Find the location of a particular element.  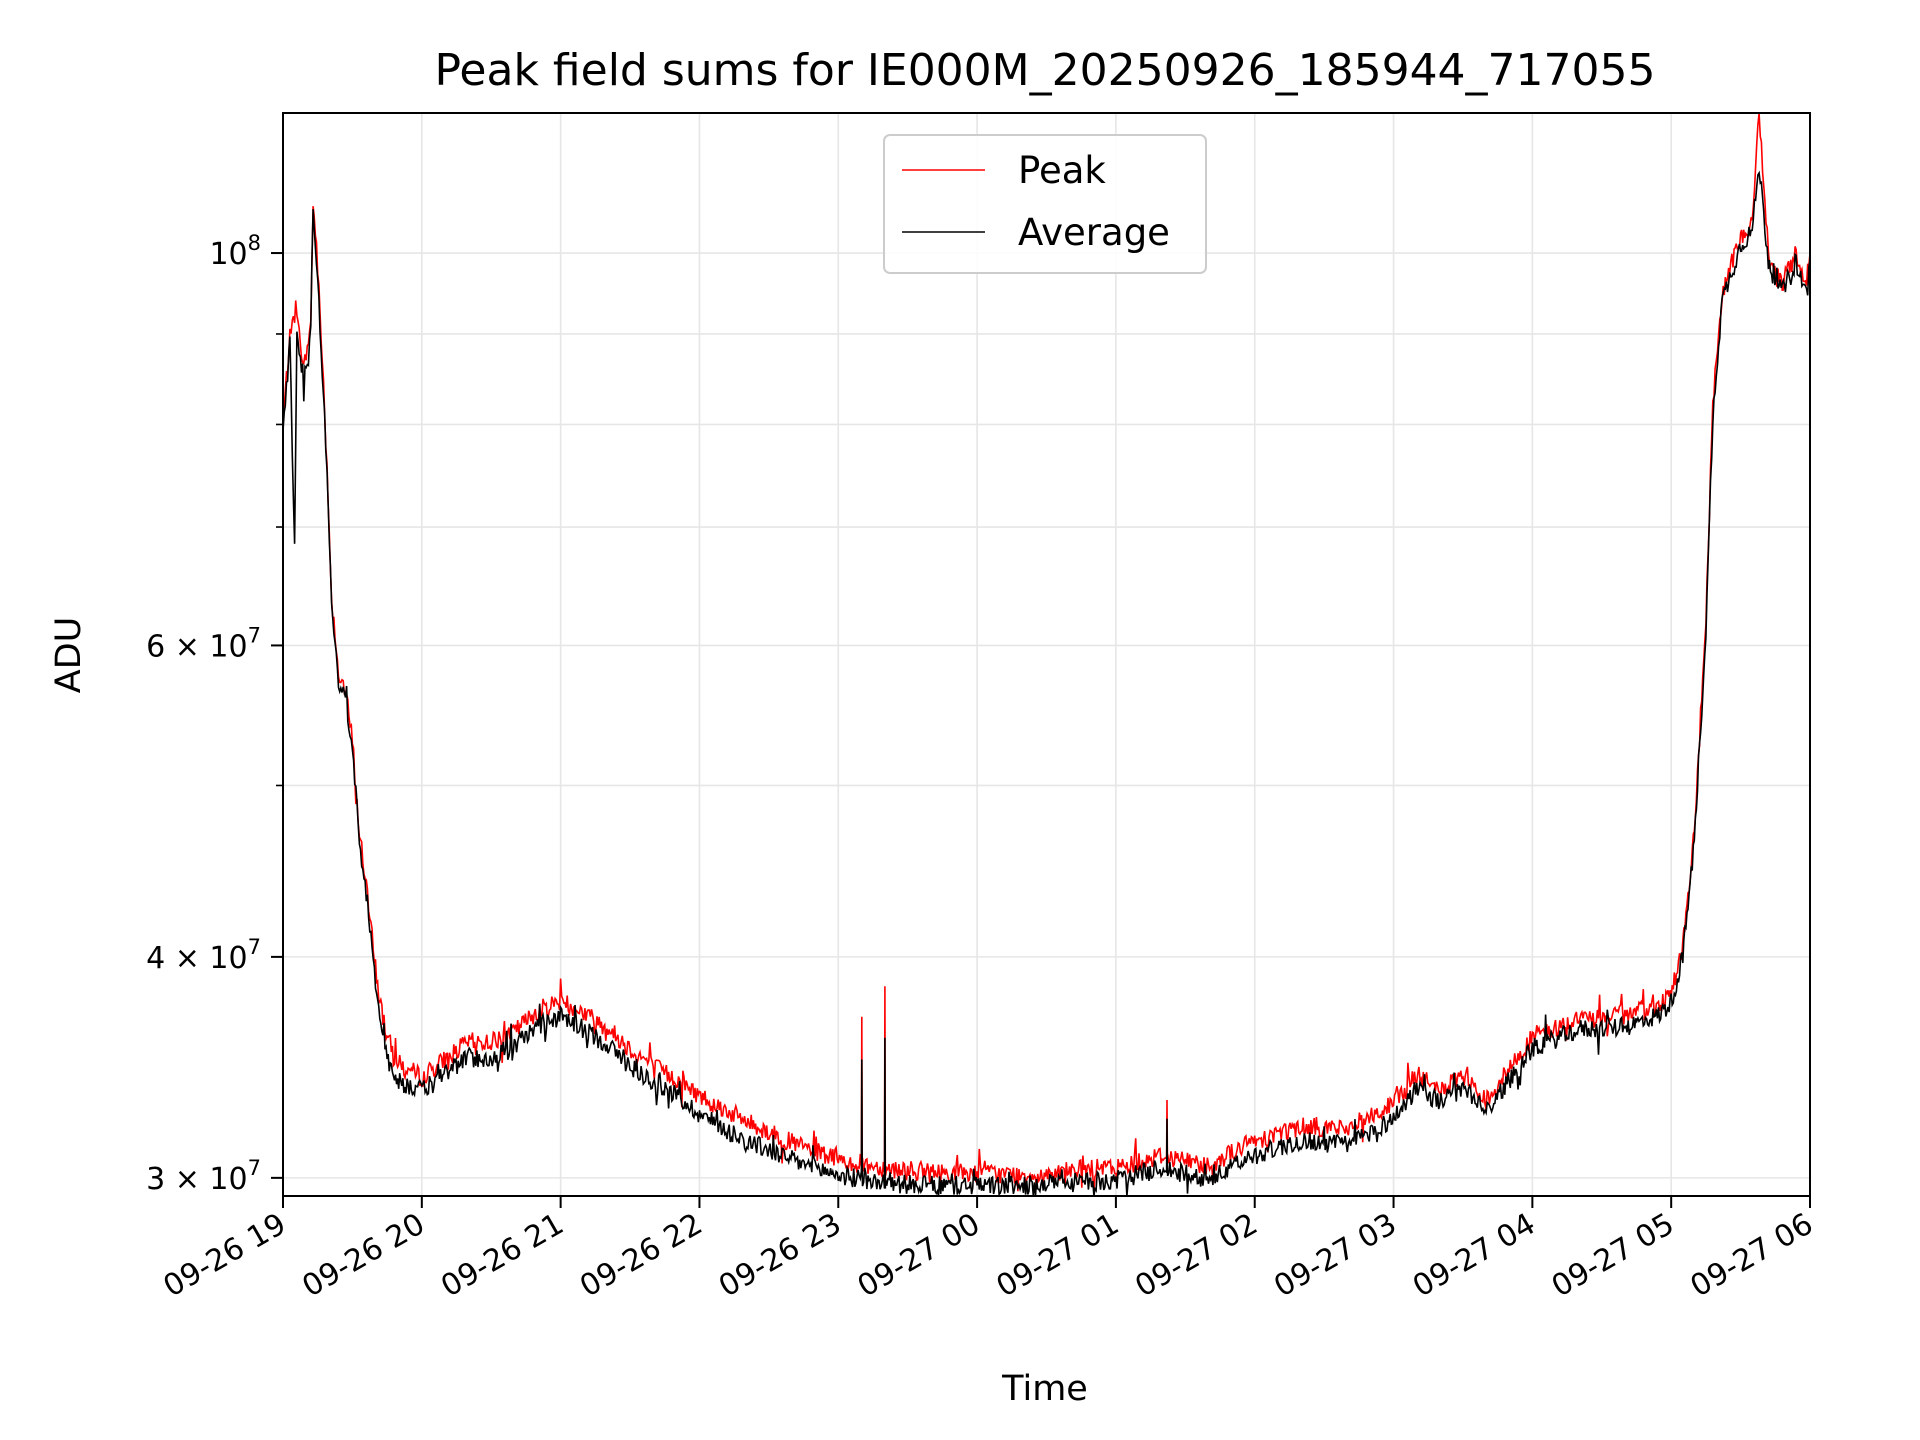

y-tick-label: 4 × 107 is located at coordinates (203, 955).